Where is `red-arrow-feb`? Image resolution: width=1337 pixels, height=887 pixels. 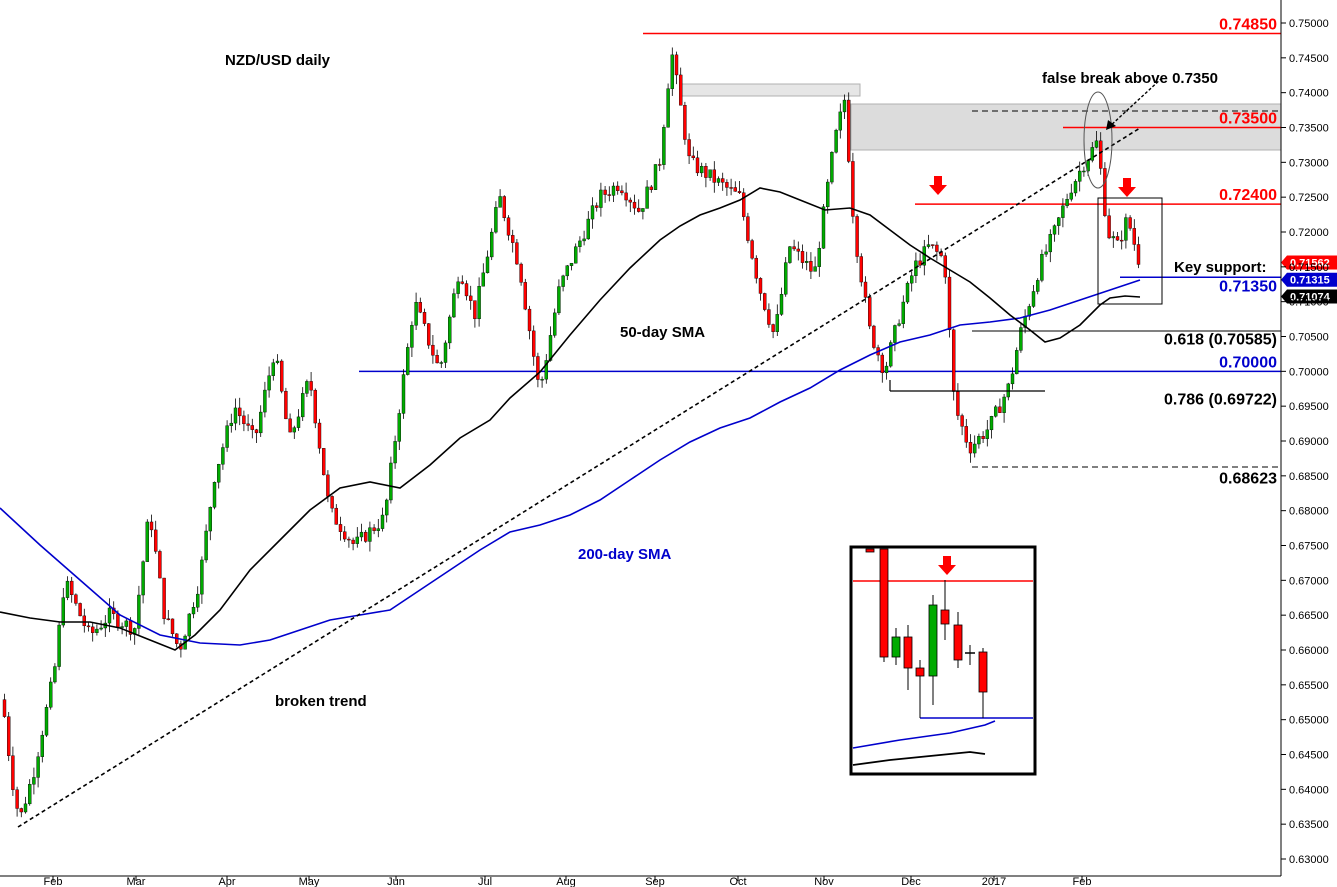 red-arrow-feb is located at coordinates (1127, 187).